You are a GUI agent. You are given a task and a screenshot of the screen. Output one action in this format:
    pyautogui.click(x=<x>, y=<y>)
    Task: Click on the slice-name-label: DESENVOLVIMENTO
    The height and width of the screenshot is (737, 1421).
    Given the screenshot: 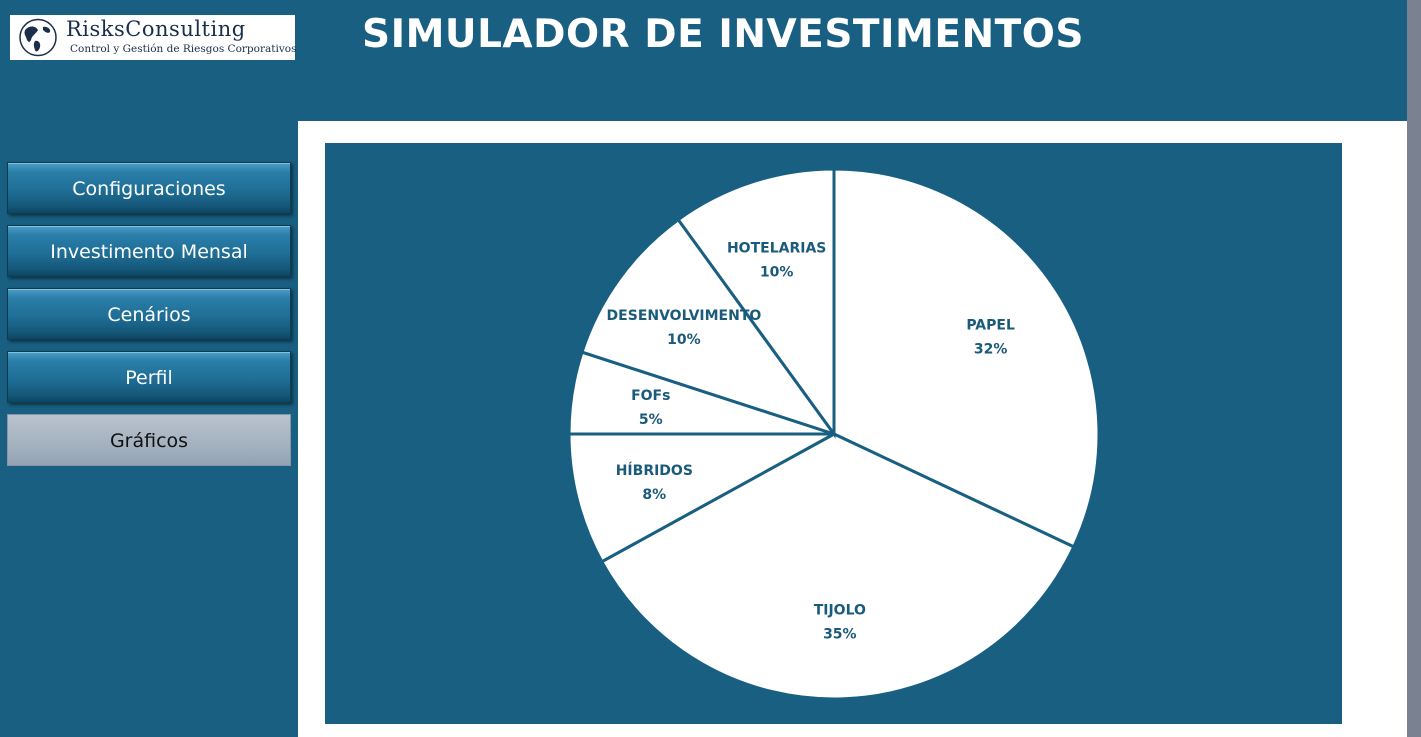 What is the action you would take?
    pyautogui.click(x=684, y=316)
    